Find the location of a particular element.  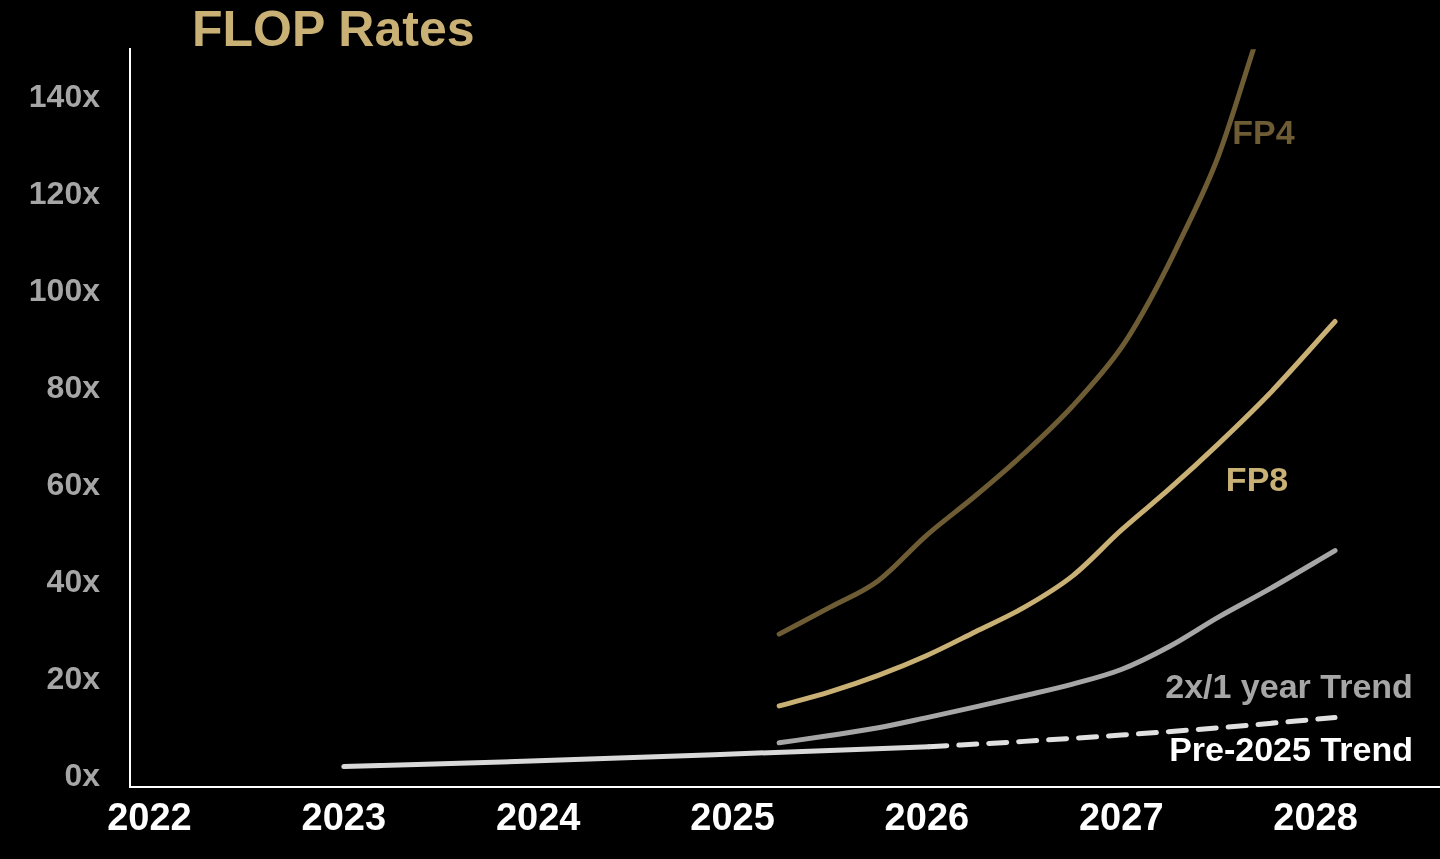

x-tick-label: 2024 is located at coordinates (538, 817).